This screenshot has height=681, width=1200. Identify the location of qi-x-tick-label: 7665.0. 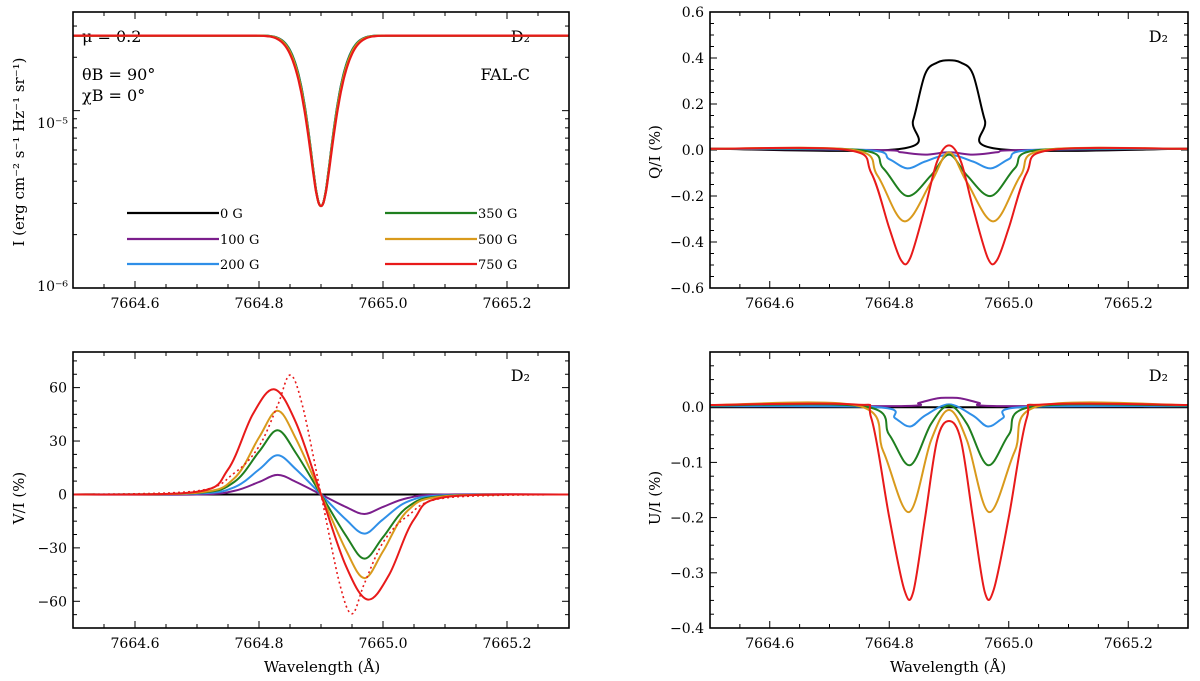
(1008, 304).